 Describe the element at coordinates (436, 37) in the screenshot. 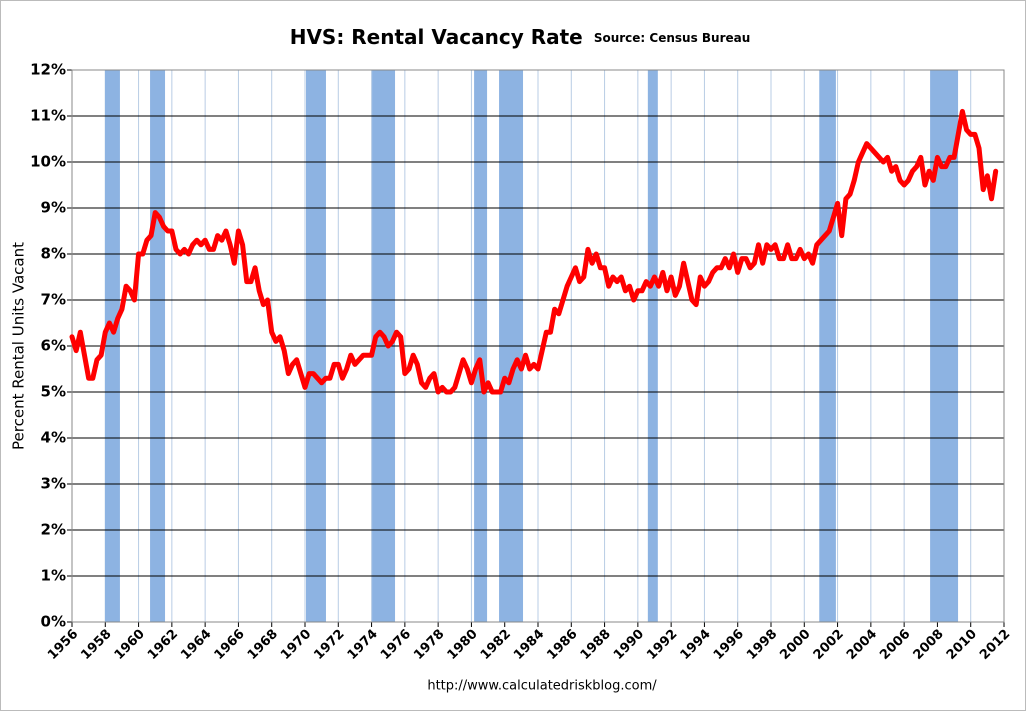

I see `chart-title: HVS: Rental Vacancy Rate` at that location.